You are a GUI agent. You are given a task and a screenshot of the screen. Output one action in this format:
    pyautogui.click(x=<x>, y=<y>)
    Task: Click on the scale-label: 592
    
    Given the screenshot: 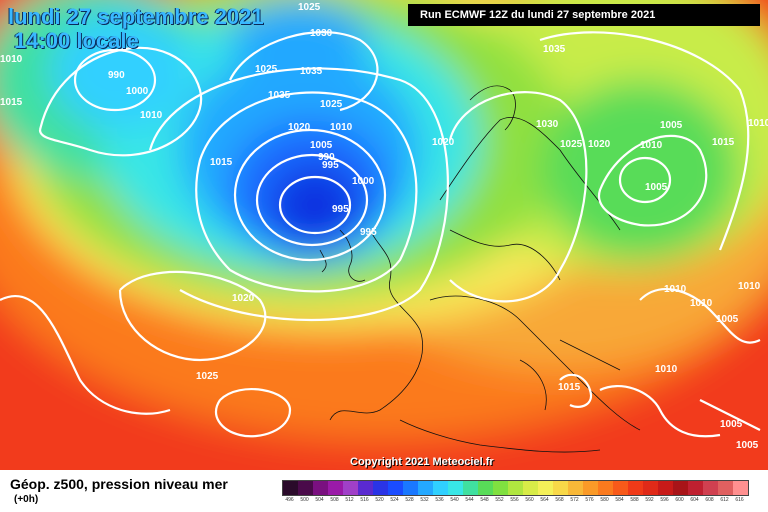 What is the action you would take?
    pyautogui.click(x=649, y=500)
    